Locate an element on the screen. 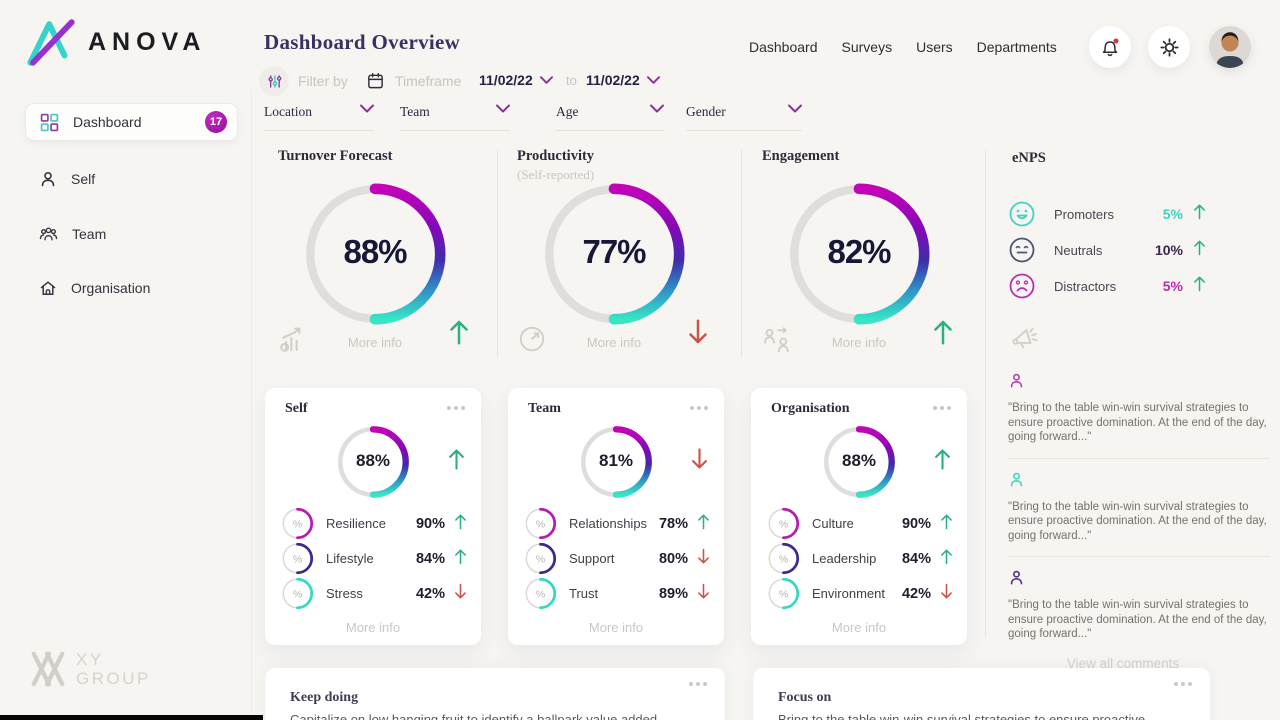 The width and height of the screenshot is (1280, 720). metric-rows: % Resilience 90% % Lifestyle 84% is located at coordinates (374, 558).